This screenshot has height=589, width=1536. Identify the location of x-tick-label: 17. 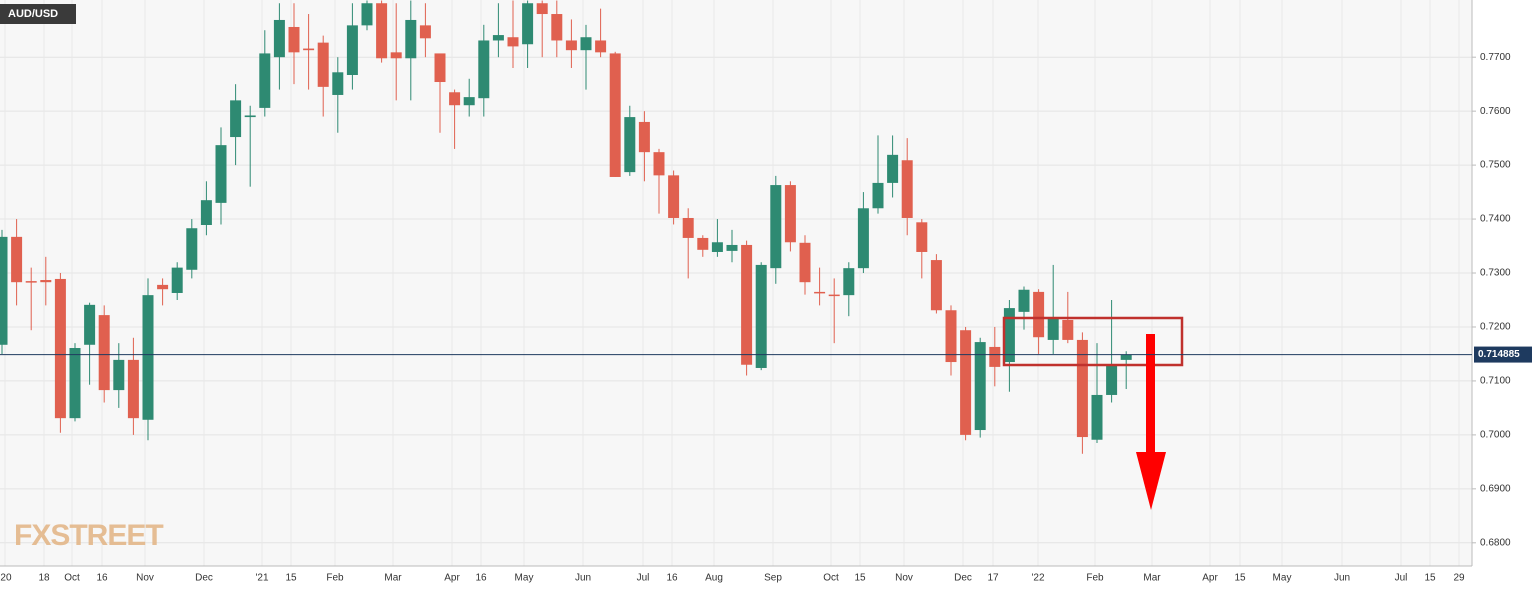
(993, 578).